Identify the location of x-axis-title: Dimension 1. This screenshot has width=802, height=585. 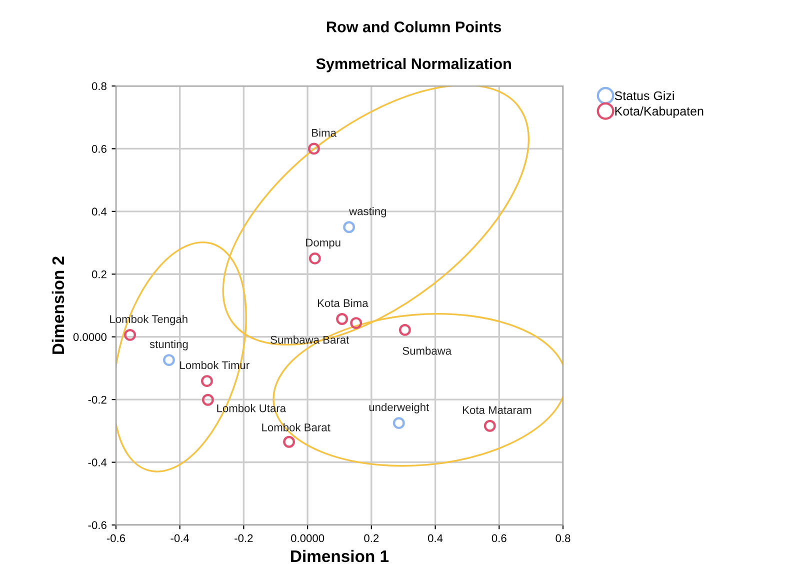
(340, 556).